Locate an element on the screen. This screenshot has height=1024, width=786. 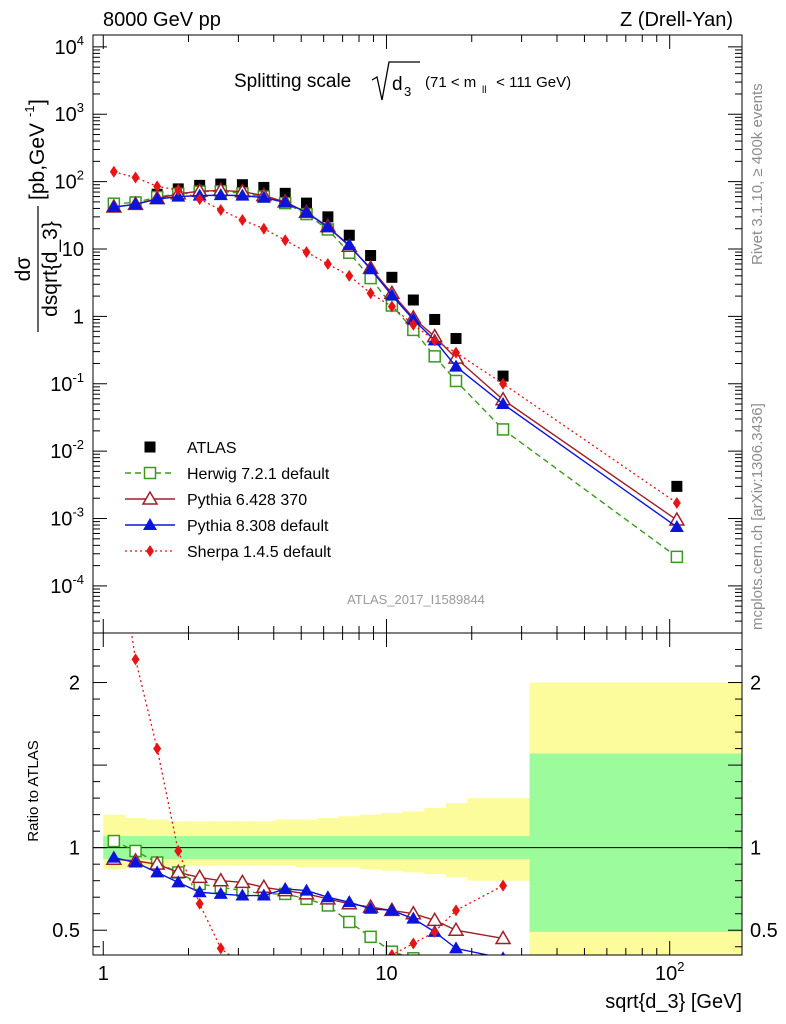
x-tick-base-0: 1 is located at coordinates (103, 974).